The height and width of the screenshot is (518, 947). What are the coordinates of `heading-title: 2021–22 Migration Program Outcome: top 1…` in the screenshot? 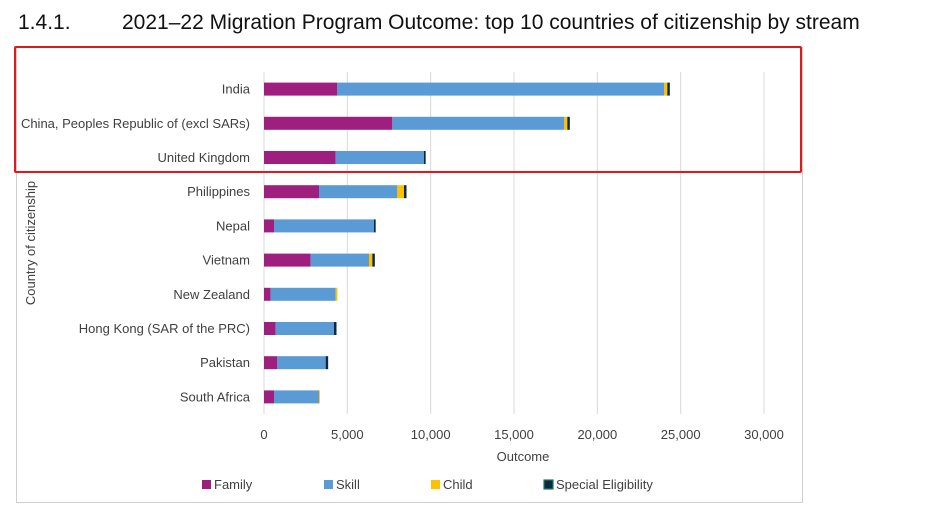 It's located at (491, 22).